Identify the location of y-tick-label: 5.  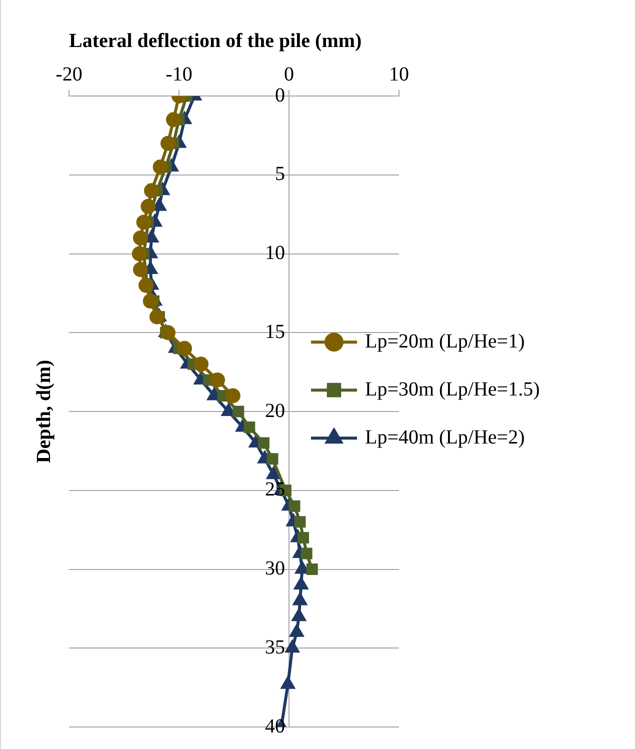
(280, 174).